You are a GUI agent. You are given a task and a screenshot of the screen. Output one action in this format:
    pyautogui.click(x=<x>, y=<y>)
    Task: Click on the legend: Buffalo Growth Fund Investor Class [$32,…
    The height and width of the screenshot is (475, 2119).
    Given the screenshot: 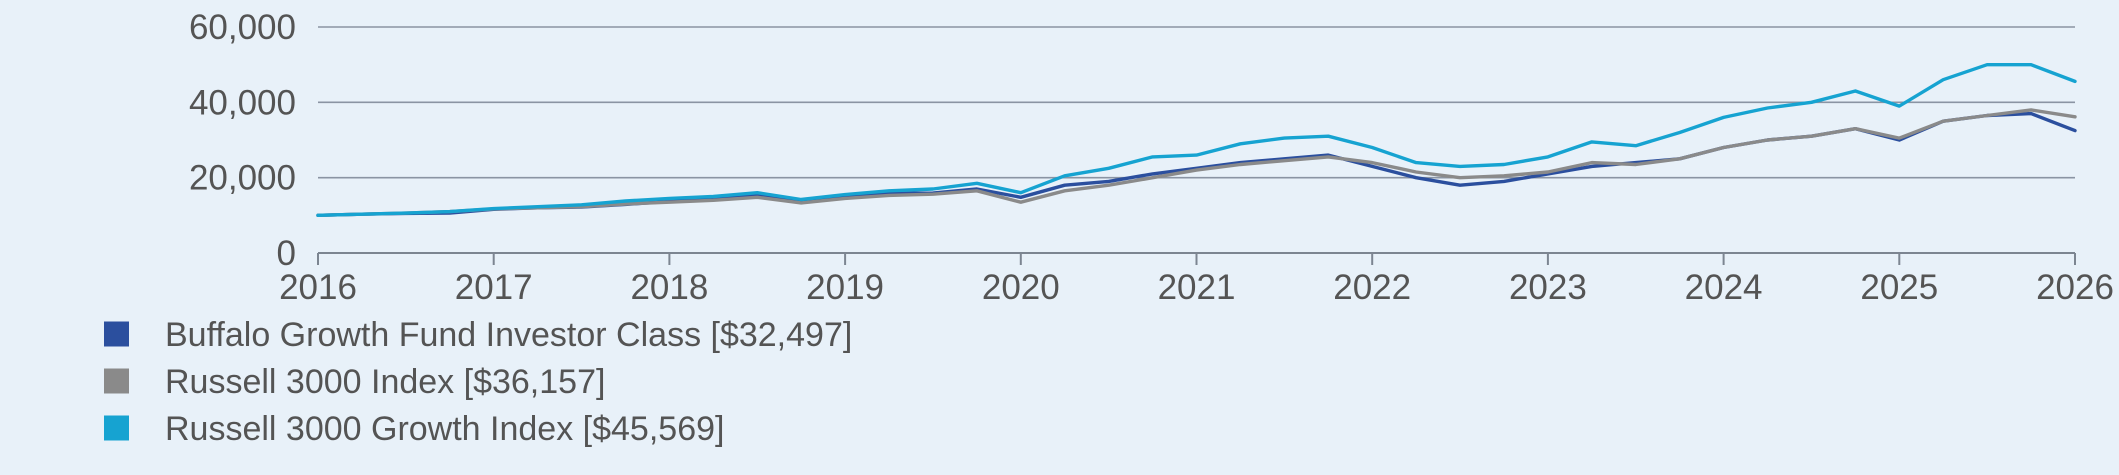 What is the action you would take?
    pyautogui.click(x=478, y=382)
    